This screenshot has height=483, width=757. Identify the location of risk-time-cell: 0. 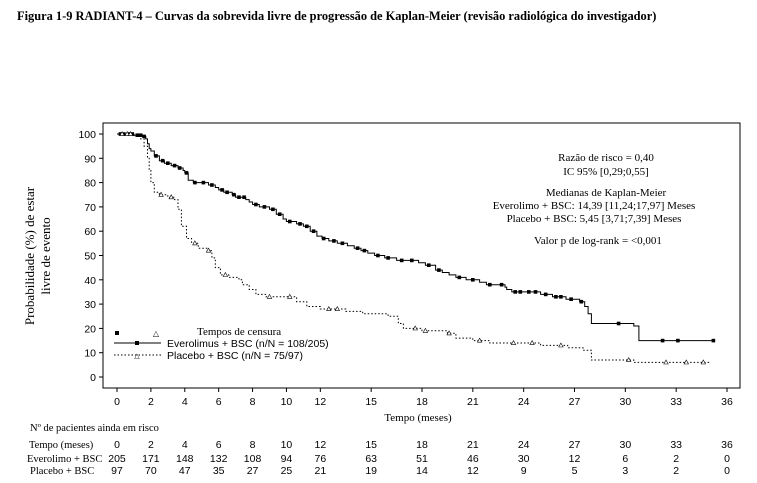
(117, 445).